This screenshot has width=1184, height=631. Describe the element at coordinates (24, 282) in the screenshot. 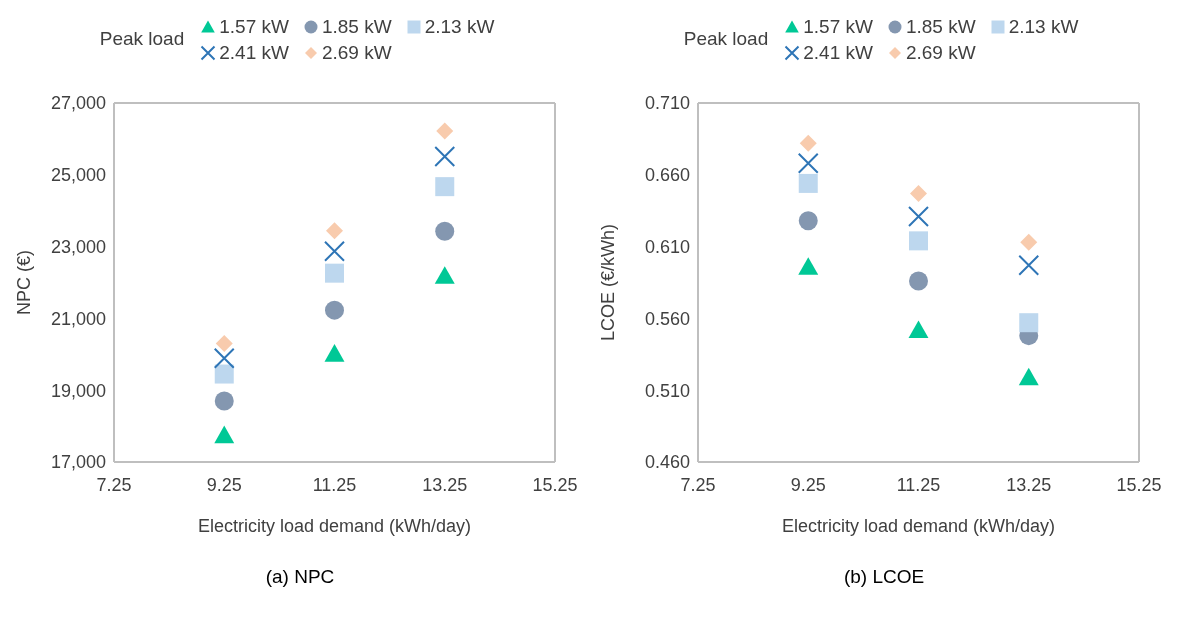

I see `y-axis-title: NPC (€)` at that location.